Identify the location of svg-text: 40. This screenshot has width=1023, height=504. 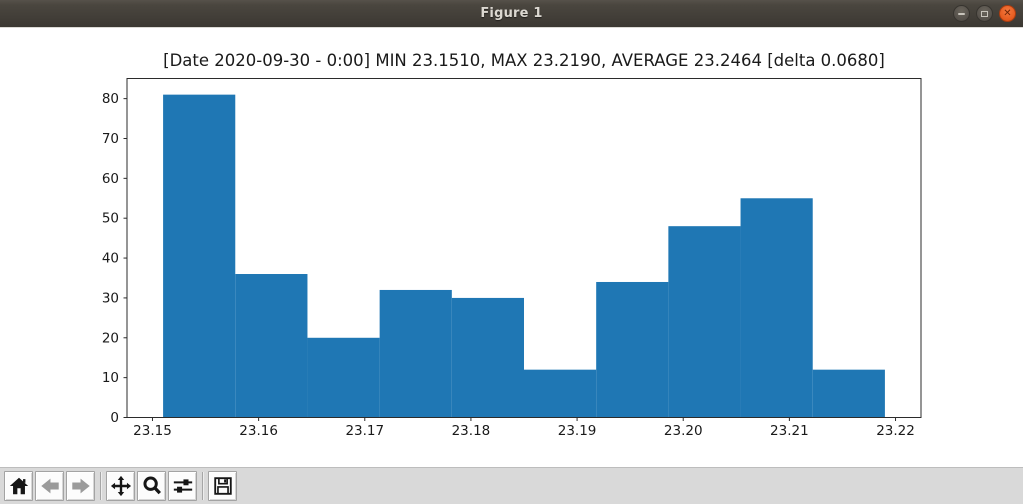
(110, 259).